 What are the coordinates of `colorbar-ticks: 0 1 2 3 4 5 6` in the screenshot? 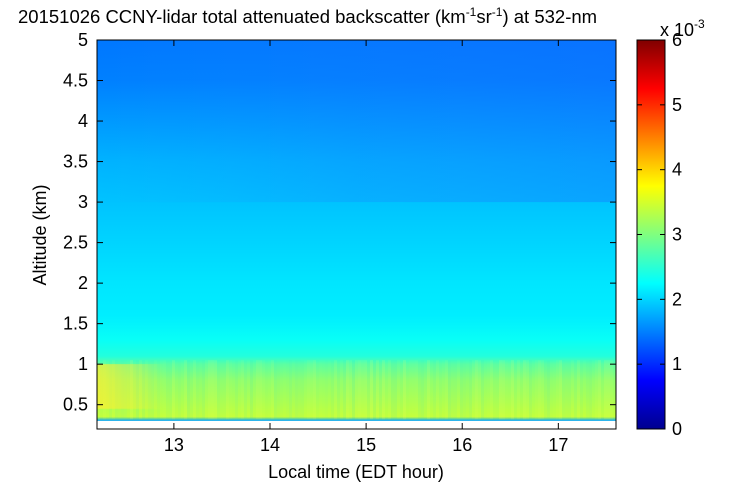 It's located at (659, 234).